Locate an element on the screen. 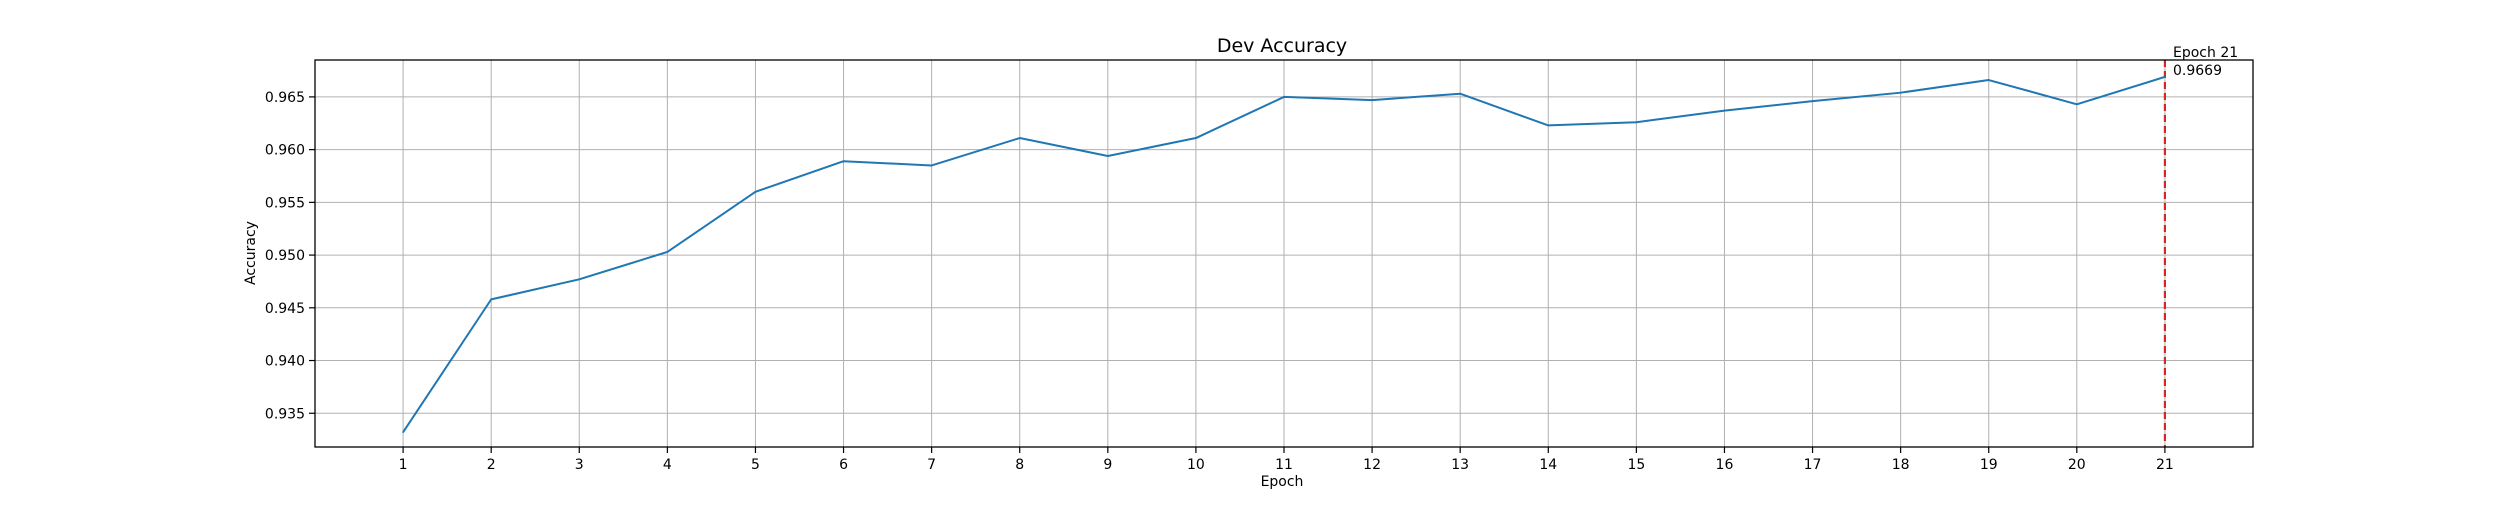 The height and width of the screenshot is (505, 2500). x-tick-label: 20 is located at coordinates (2077, 465).